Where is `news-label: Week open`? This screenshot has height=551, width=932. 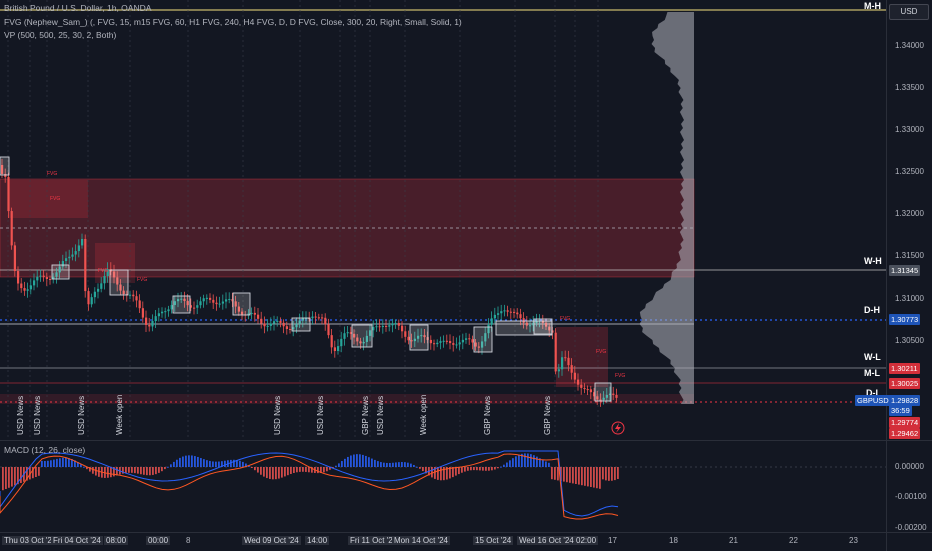 news-label: Week open is located at coordinates (423, 414).